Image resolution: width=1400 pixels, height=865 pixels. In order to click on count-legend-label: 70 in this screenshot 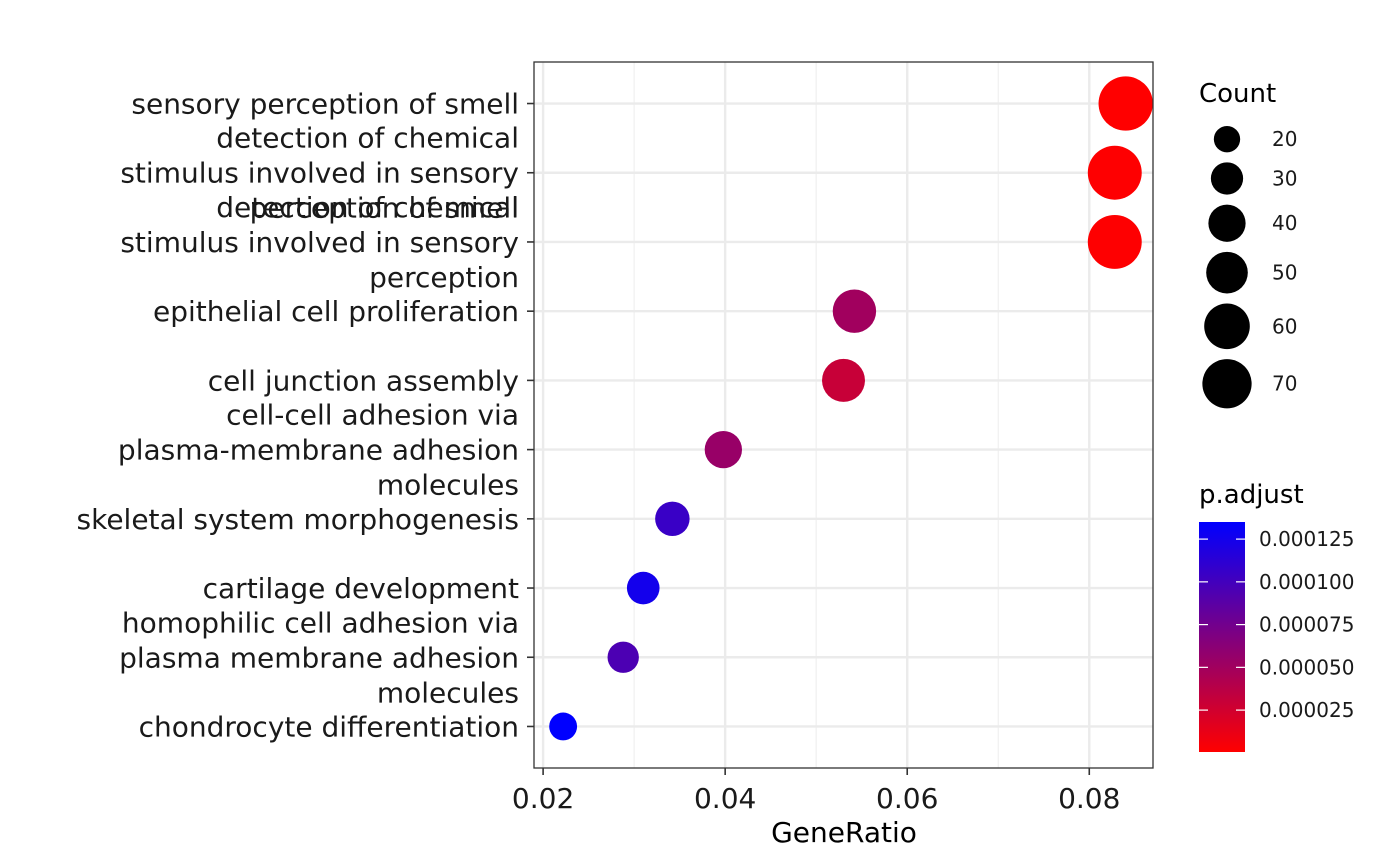, I will do `click(1284, 384)`.